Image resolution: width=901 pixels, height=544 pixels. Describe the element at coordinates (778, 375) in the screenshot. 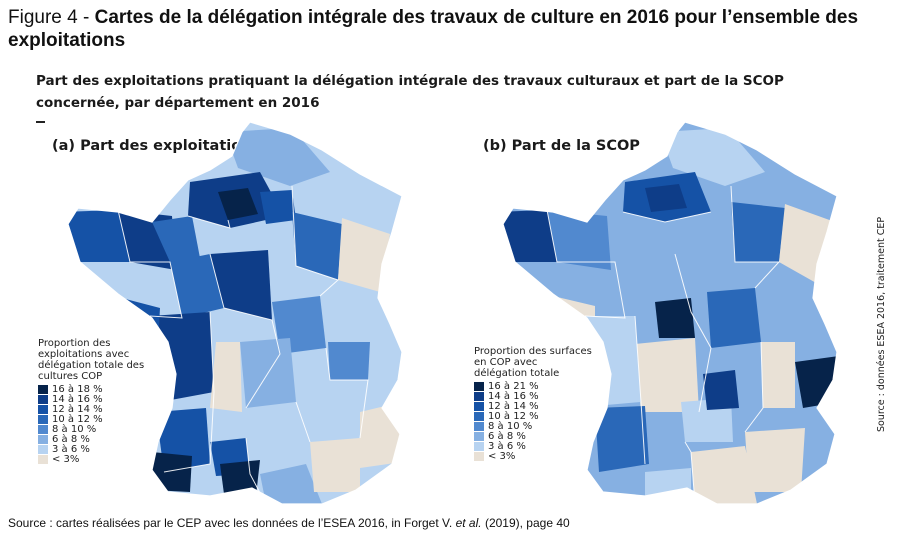

I see `map-b-region-rhone` at that location.